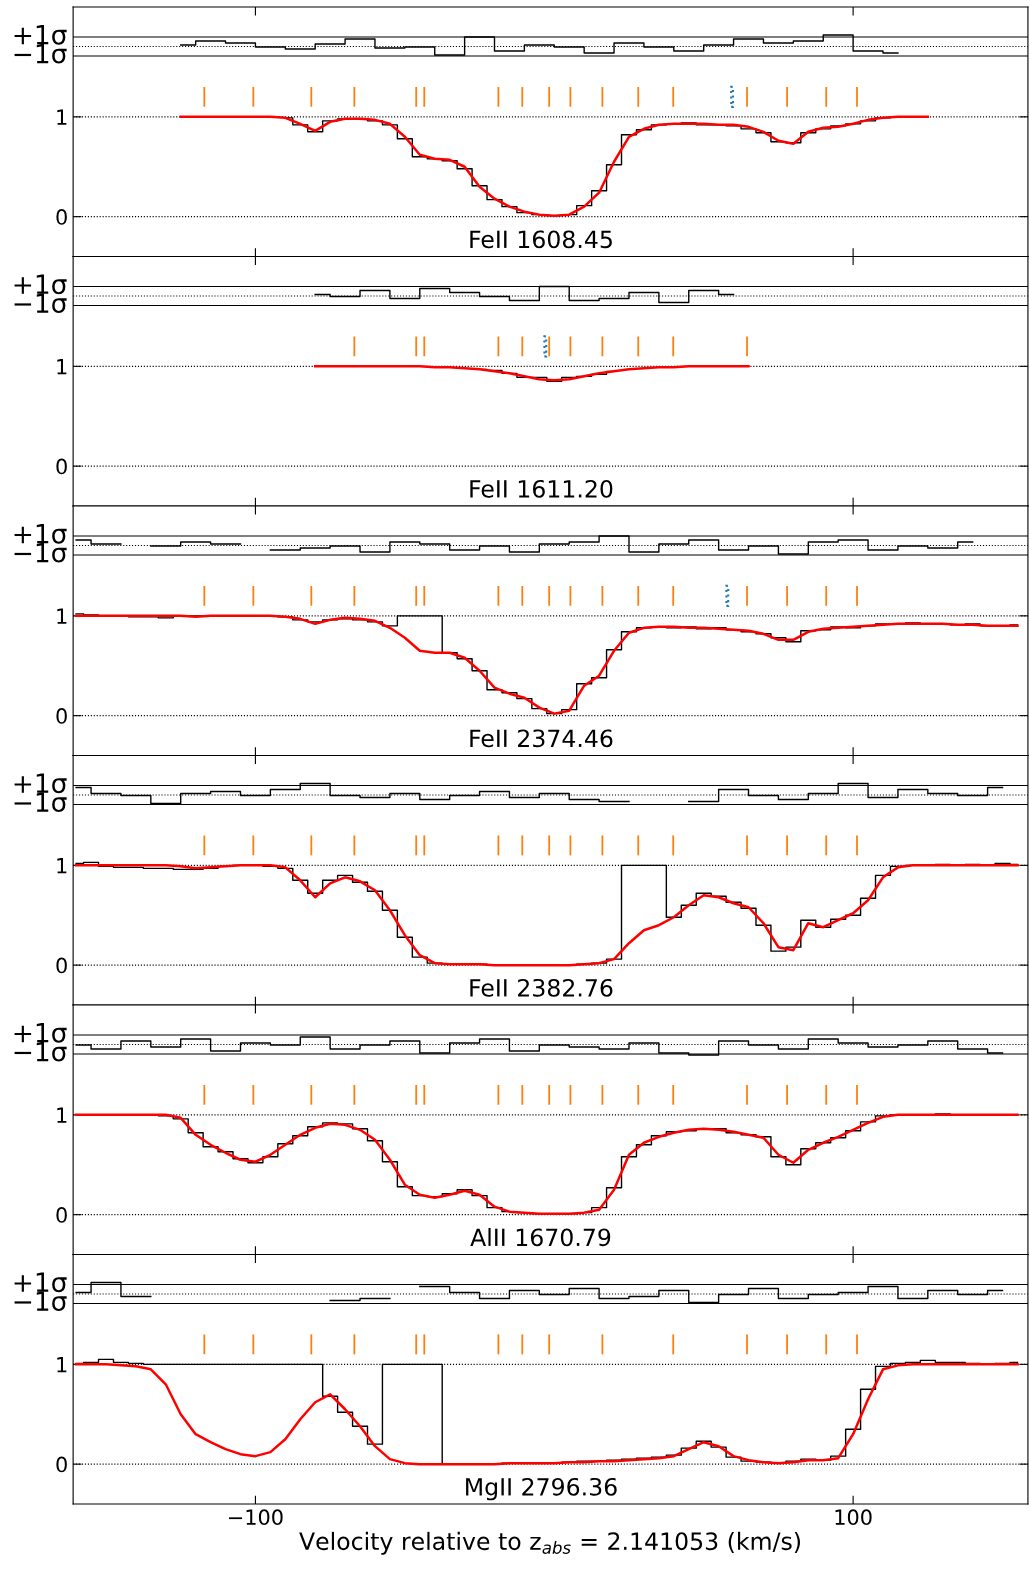  I want to click on annotation: FeII 2382.76, so click(541, 987).